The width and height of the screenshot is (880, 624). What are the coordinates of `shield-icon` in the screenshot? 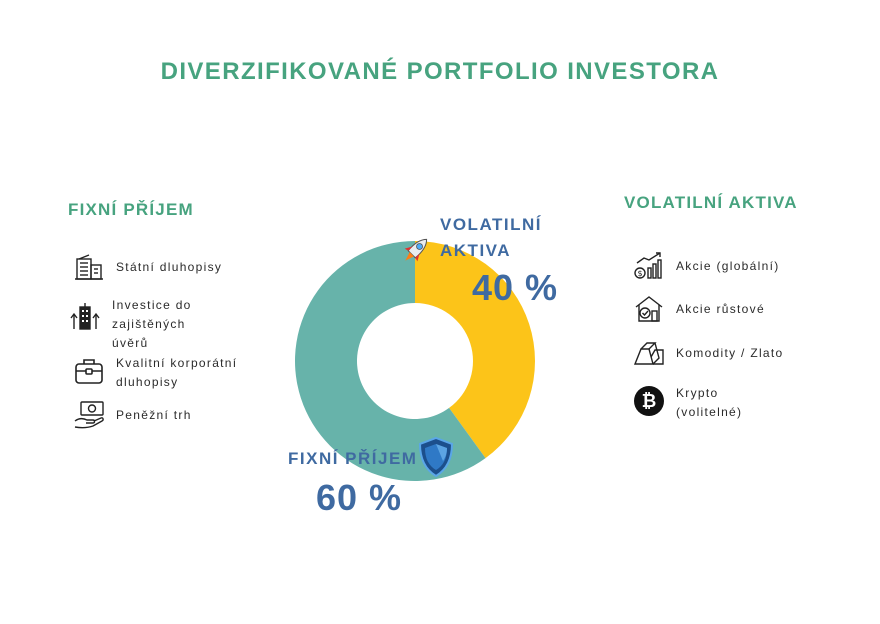 It's located at (436, 457).